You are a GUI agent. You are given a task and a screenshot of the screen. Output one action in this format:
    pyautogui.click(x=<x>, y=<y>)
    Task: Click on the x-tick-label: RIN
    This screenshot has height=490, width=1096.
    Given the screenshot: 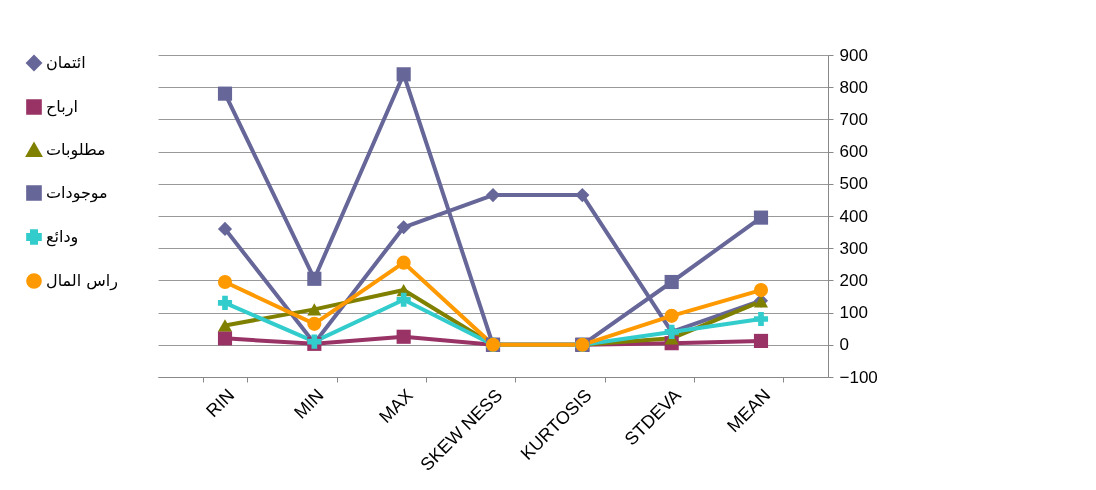 What is the action you would take?
    pyautogui.click(x=220, y=403)
    